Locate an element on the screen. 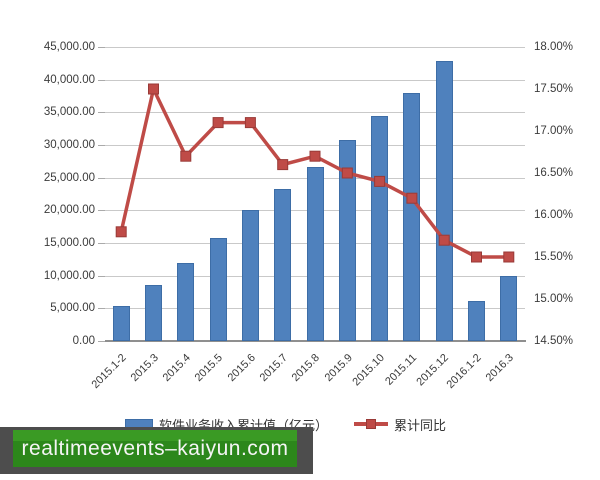 This screenshot has height=480, width=600. left-axis-tick-label: 15,000.00 is located at coordinates (69, 243).